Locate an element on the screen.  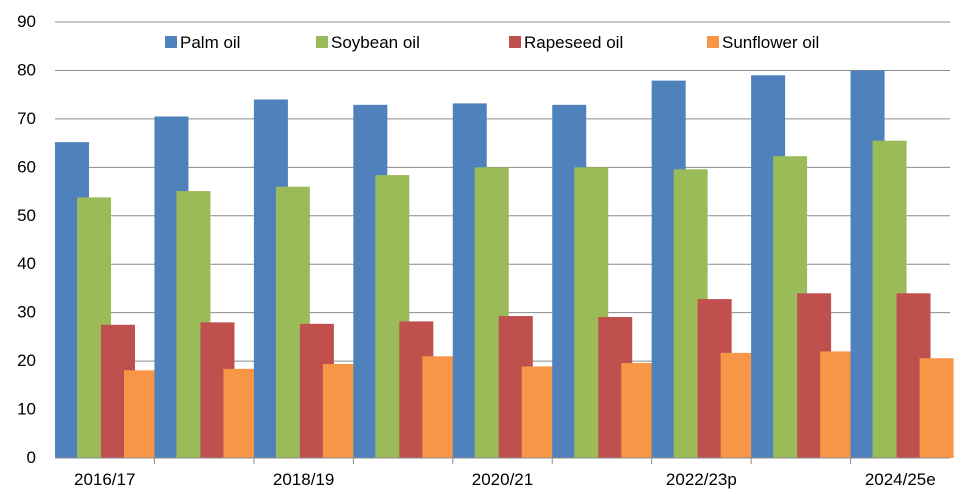
y-tick-label: 40 is located at coordinates (26, 263).